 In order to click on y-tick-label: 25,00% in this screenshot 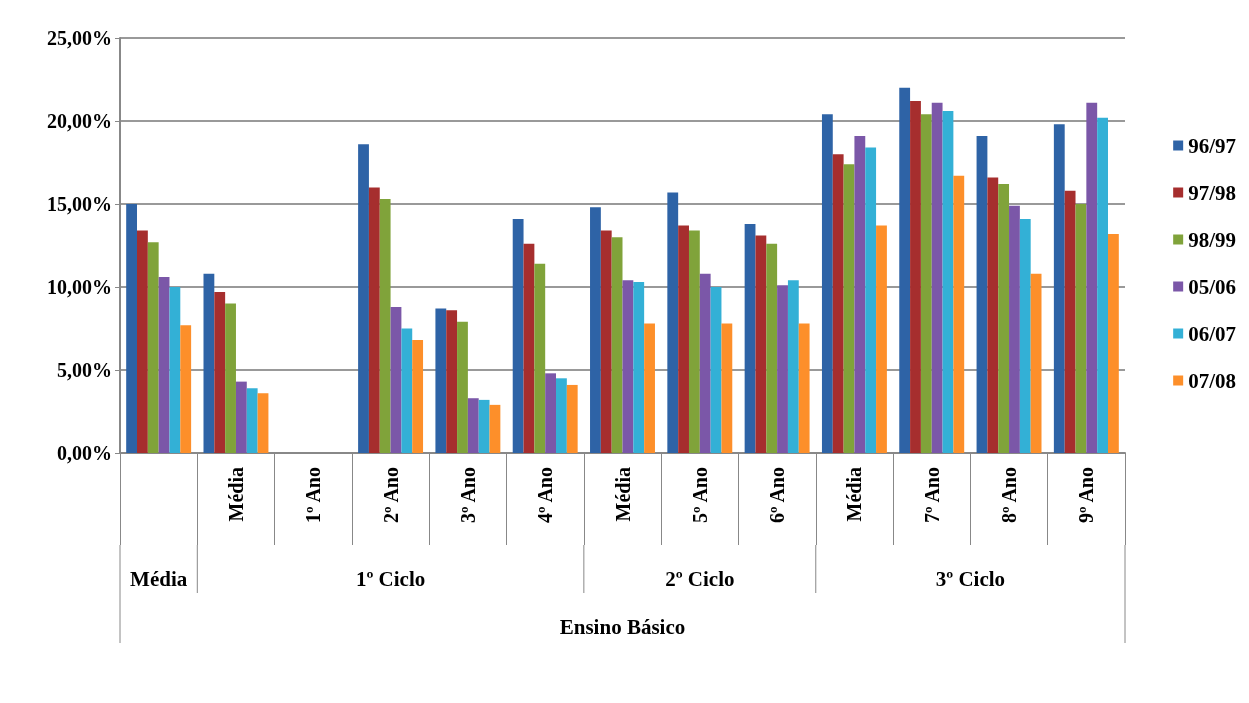, I will do `click(79, 38)`.